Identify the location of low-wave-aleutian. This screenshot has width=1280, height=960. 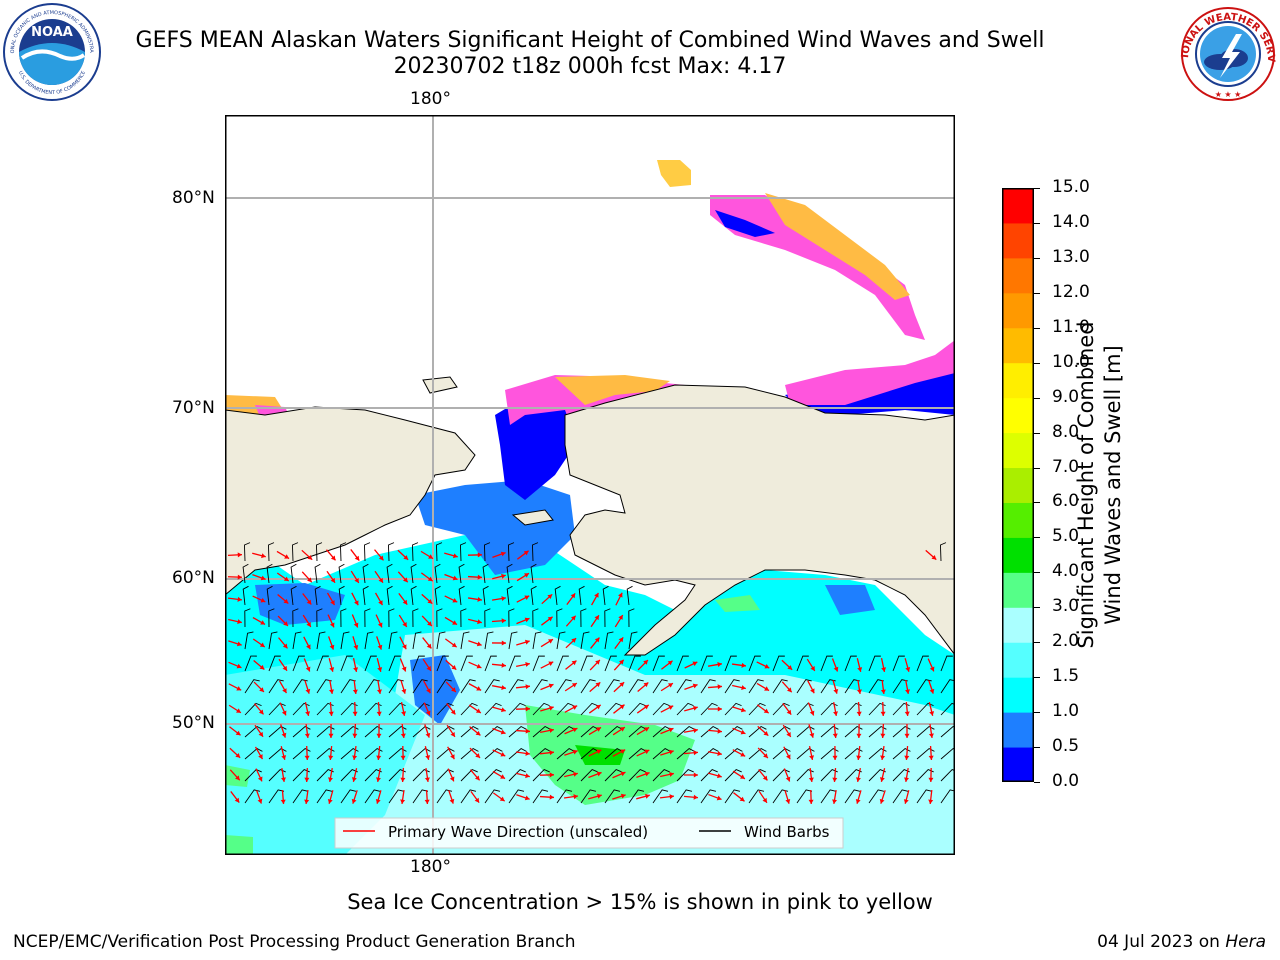
(435, 690).